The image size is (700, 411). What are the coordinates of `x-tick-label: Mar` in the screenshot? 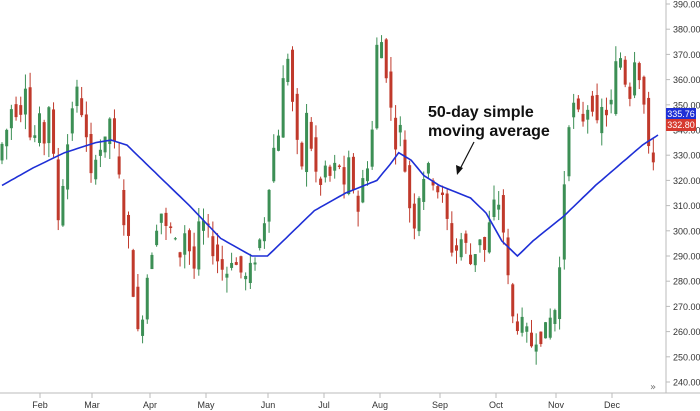 It's located at (92, 405).